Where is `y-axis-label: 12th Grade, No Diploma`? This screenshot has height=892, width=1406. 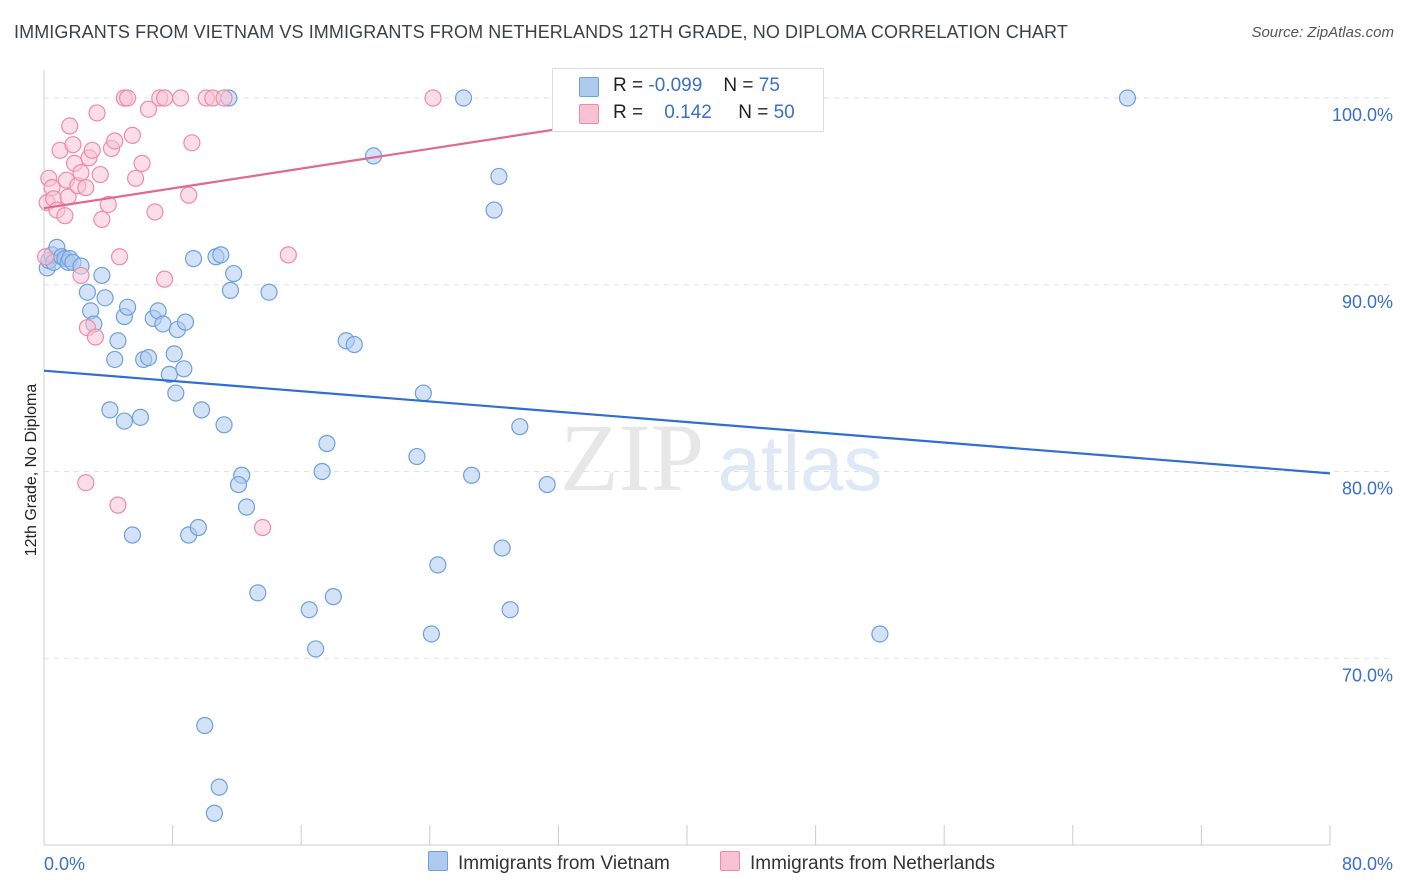 y-axis-label: 12th Grade, No Diploma is located at coordinates (31, 470).